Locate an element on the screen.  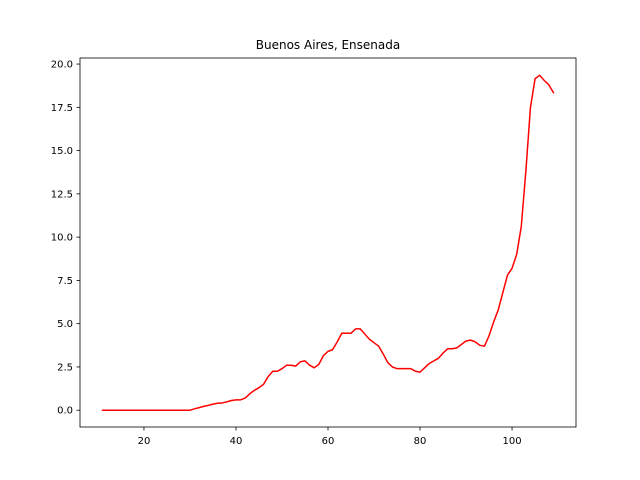
y-tick-label: 7.5 is located at coordinates (65, 281).